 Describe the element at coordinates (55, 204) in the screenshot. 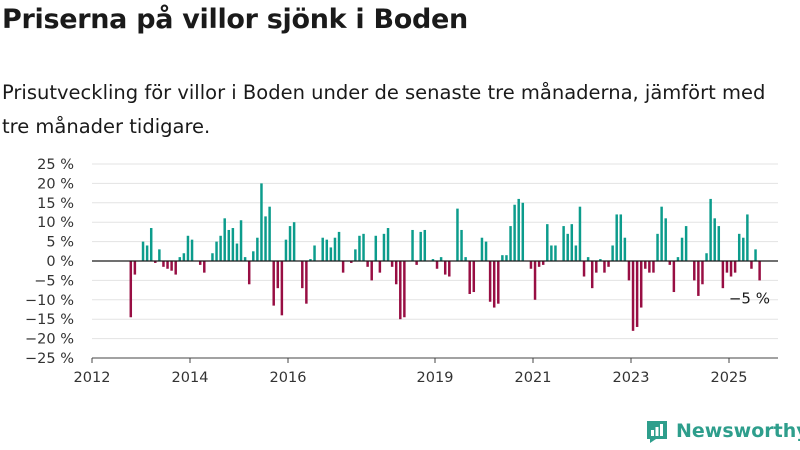

I see `y-tick-label: 15 %` at that location.